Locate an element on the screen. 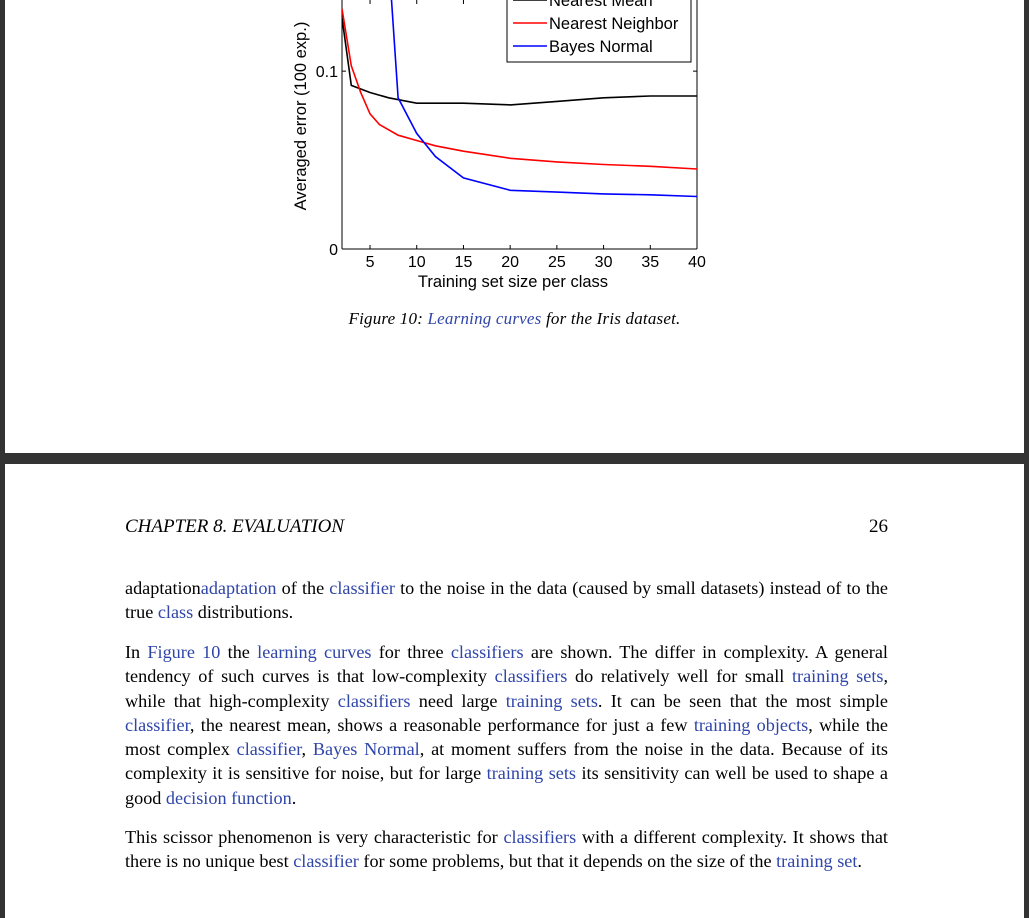 The image size is (1029, 918). link-figure-10: Figure 10 is located at coordinates (184, 652).